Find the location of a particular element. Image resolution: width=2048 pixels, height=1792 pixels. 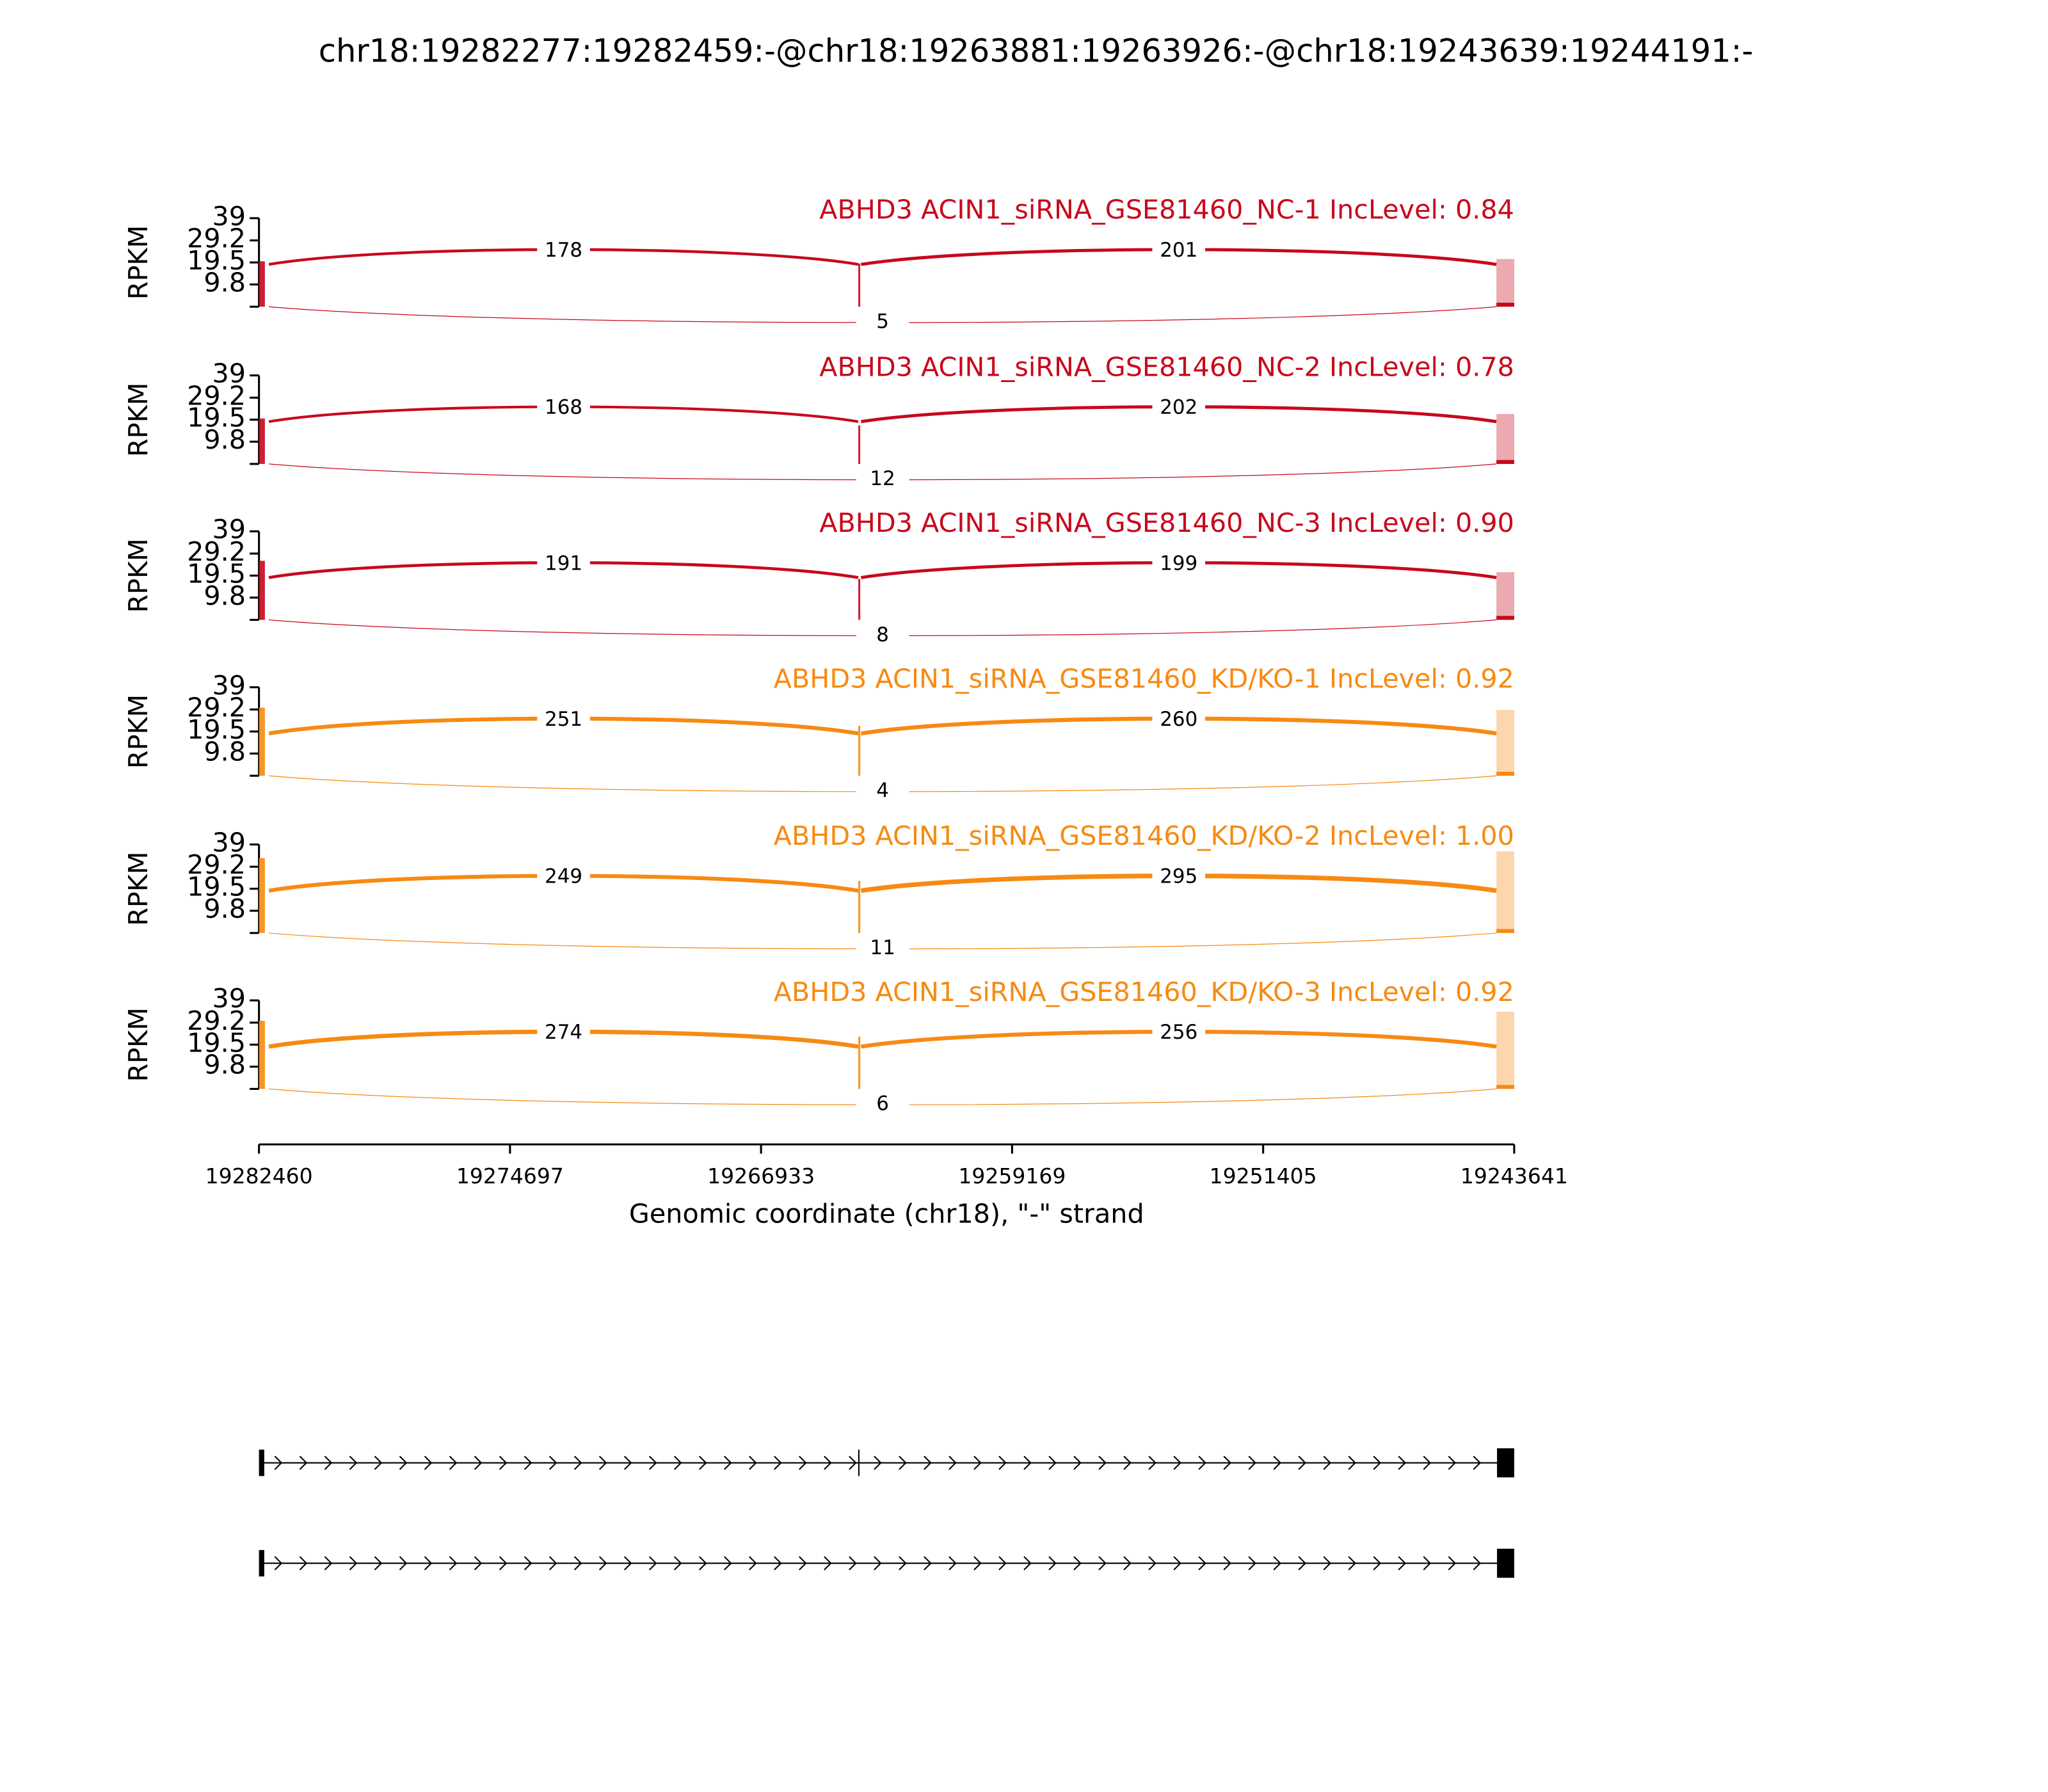

y-axis-label: RPKM is located at coordinates (138, 420).